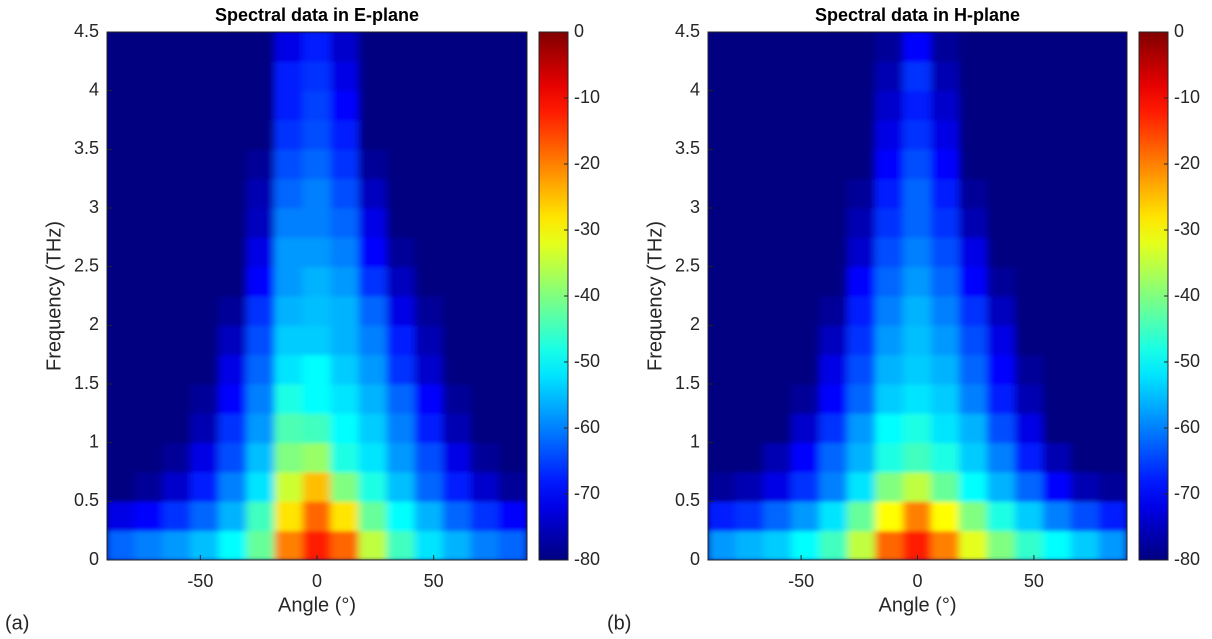 Image resolution: width=1212 pixels, height=639 pixels. Describe the element at coordinates (687, 265) in the screenshot. I see `y-tick-label: 2.5` at that location.